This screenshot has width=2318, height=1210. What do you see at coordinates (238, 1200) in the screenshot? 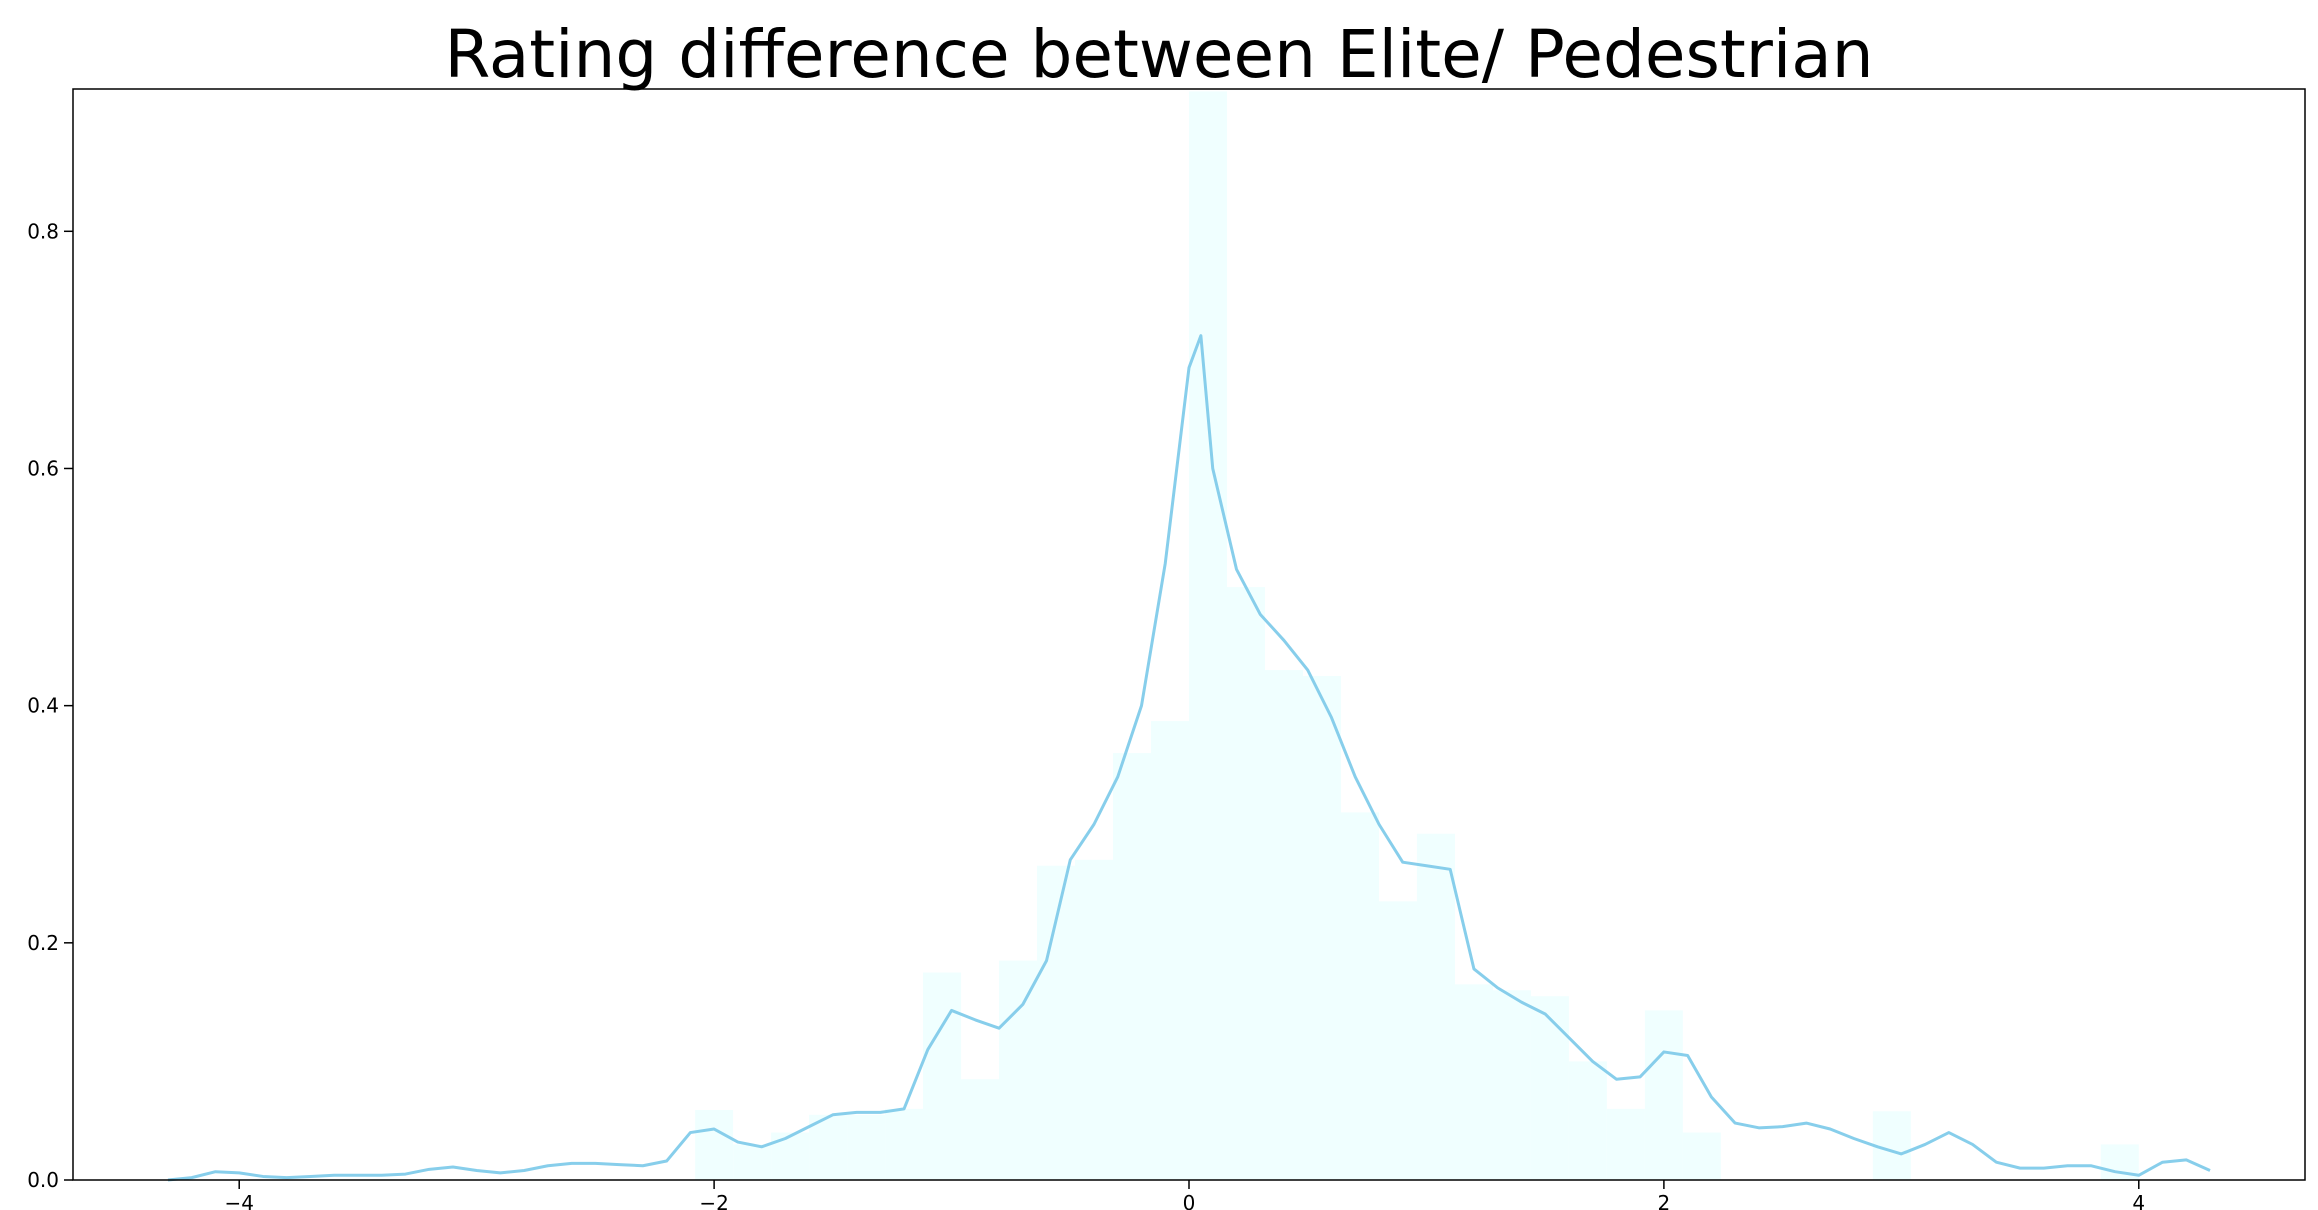
I see `x-tick-label: −4` at bounding box center [238, 1200].